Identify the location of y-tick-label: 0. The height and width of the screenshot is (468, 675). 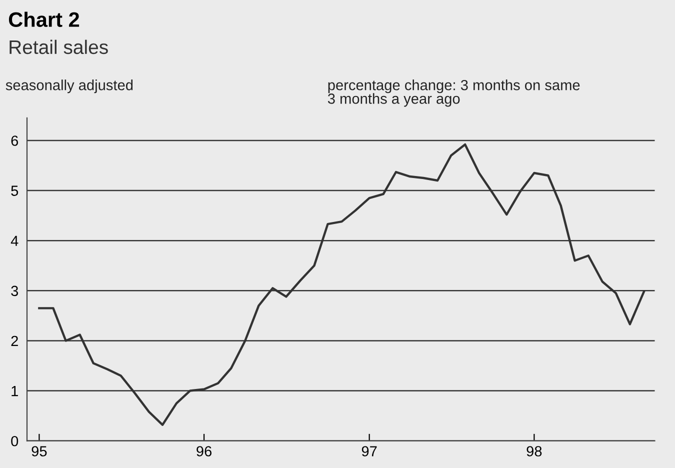
(14, 441).